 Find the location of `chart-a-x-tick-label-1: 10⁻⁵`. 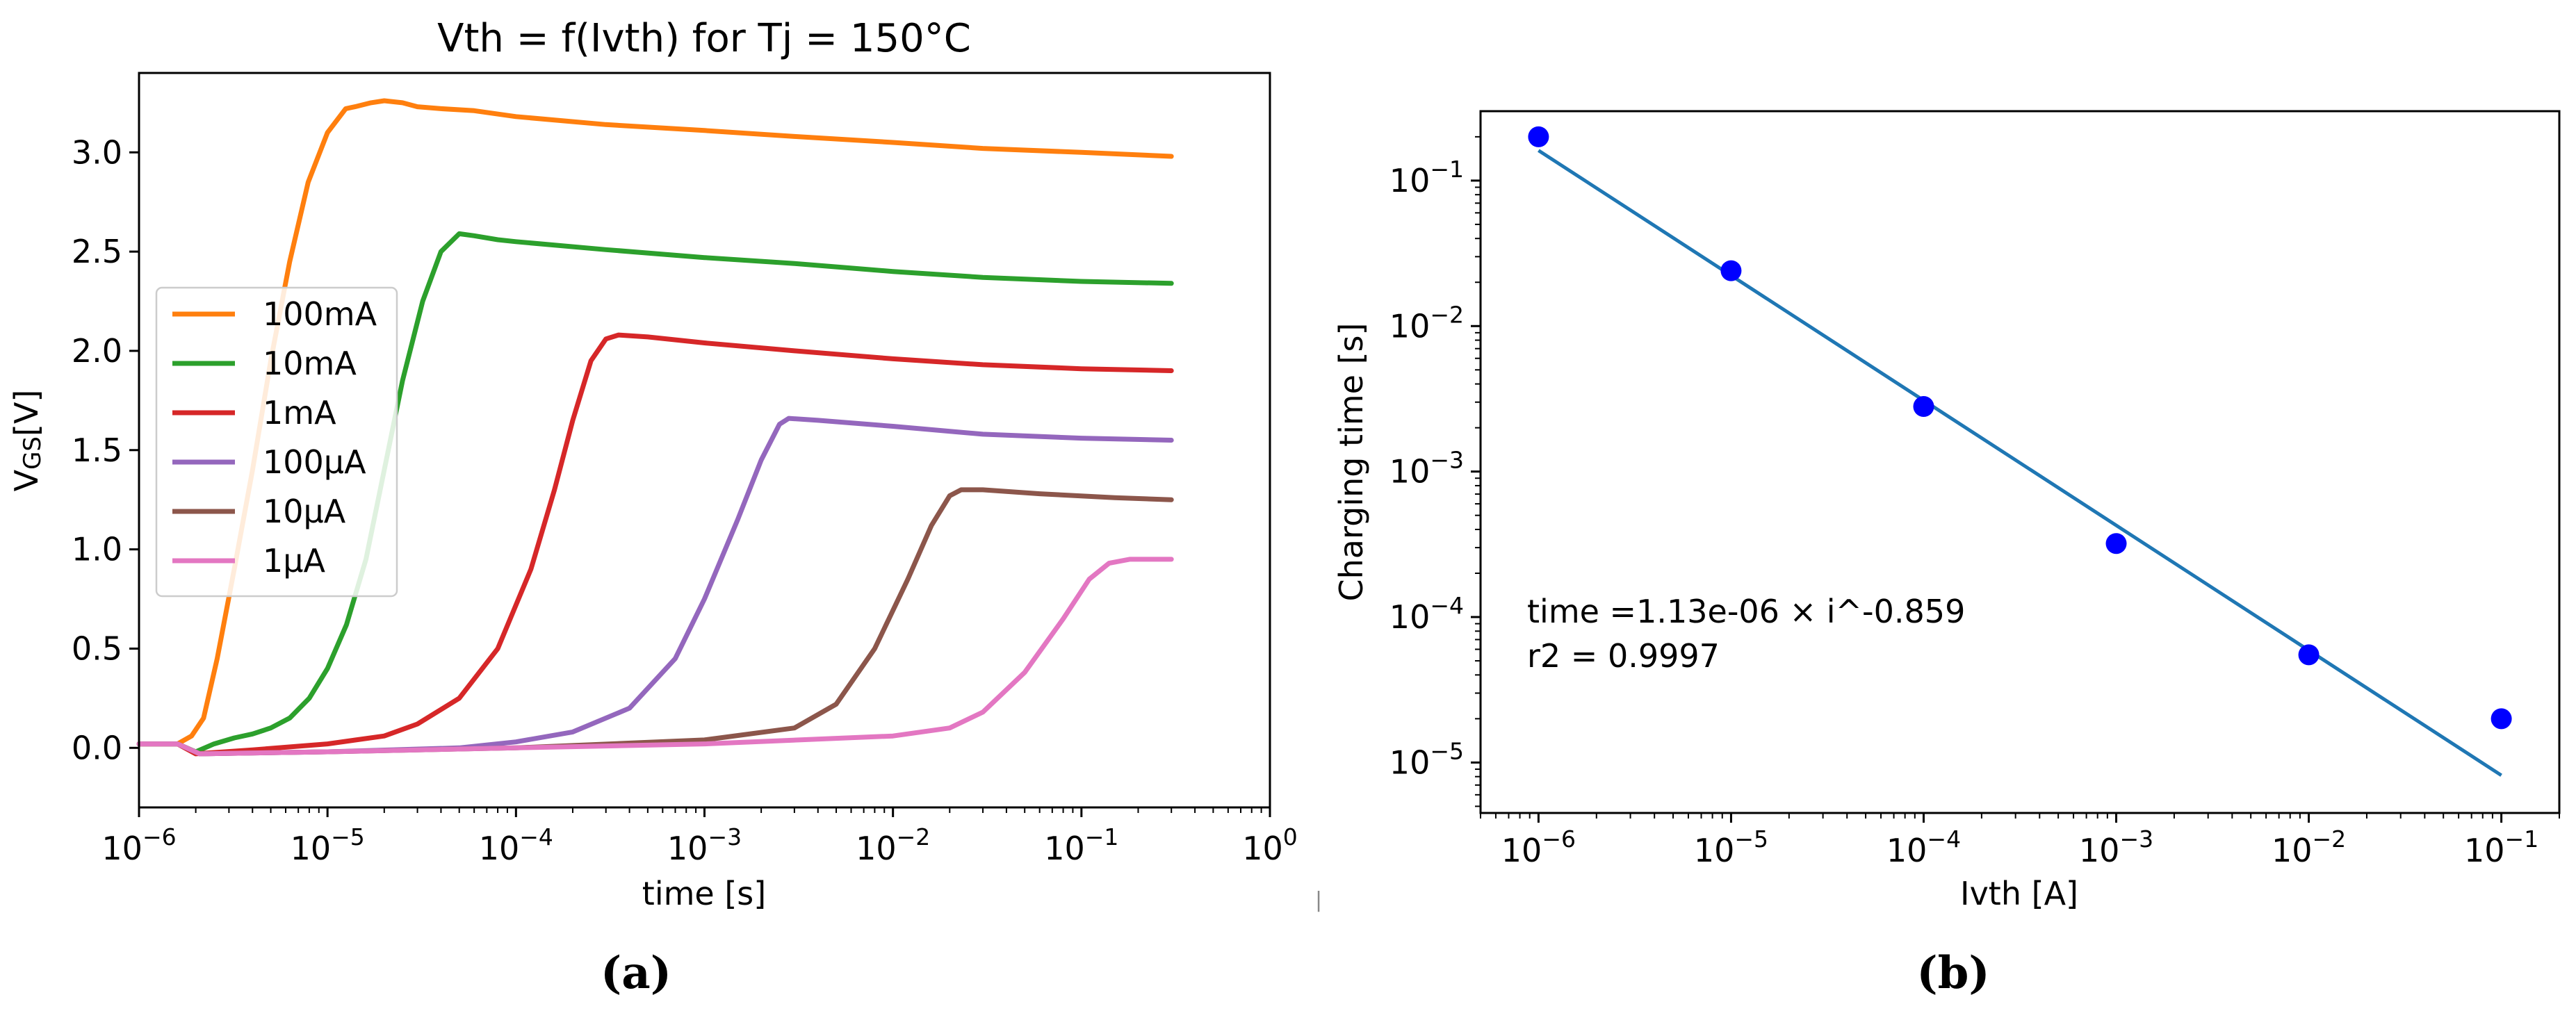

chart-a-x-tick-label-1: 10⁻⁵ is located at coordinates (328, 845).